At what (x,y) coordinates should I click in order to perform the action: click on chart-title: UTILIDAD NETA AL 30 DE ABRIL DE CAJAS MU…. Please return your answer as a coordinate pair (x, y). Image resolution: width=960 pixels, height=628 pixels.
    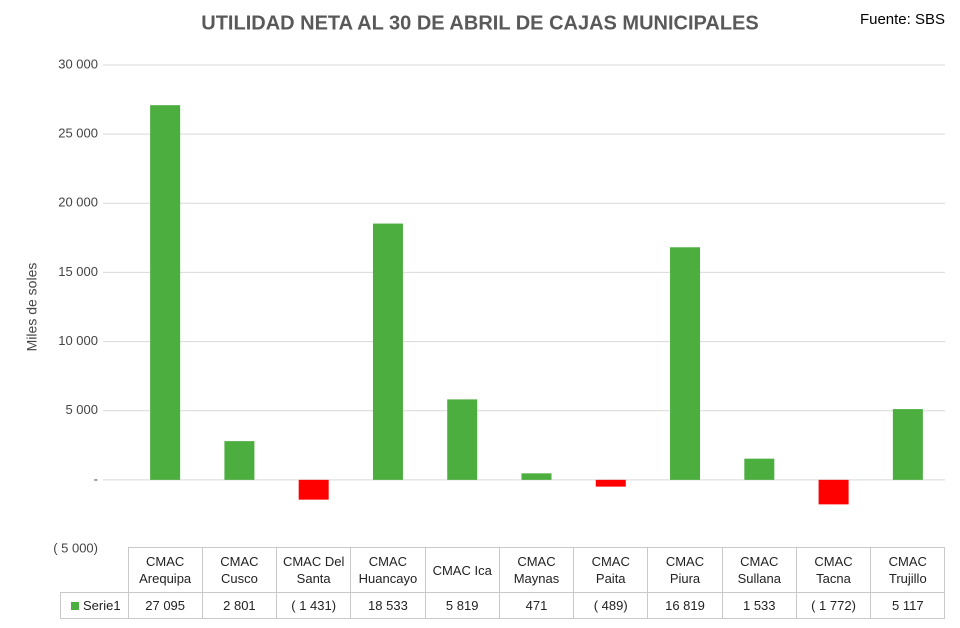
    Looking at the image, I should click on (479, 23).